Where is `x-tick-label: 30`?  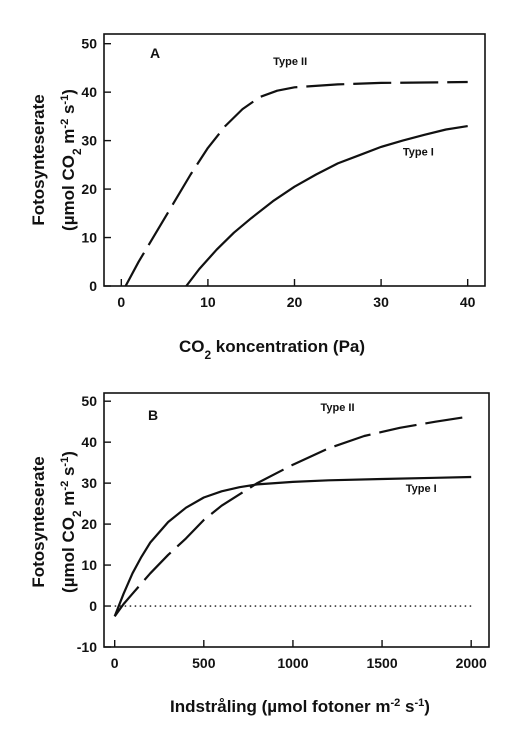 x-tick-label: 30 is located at coordinates (381, 302).